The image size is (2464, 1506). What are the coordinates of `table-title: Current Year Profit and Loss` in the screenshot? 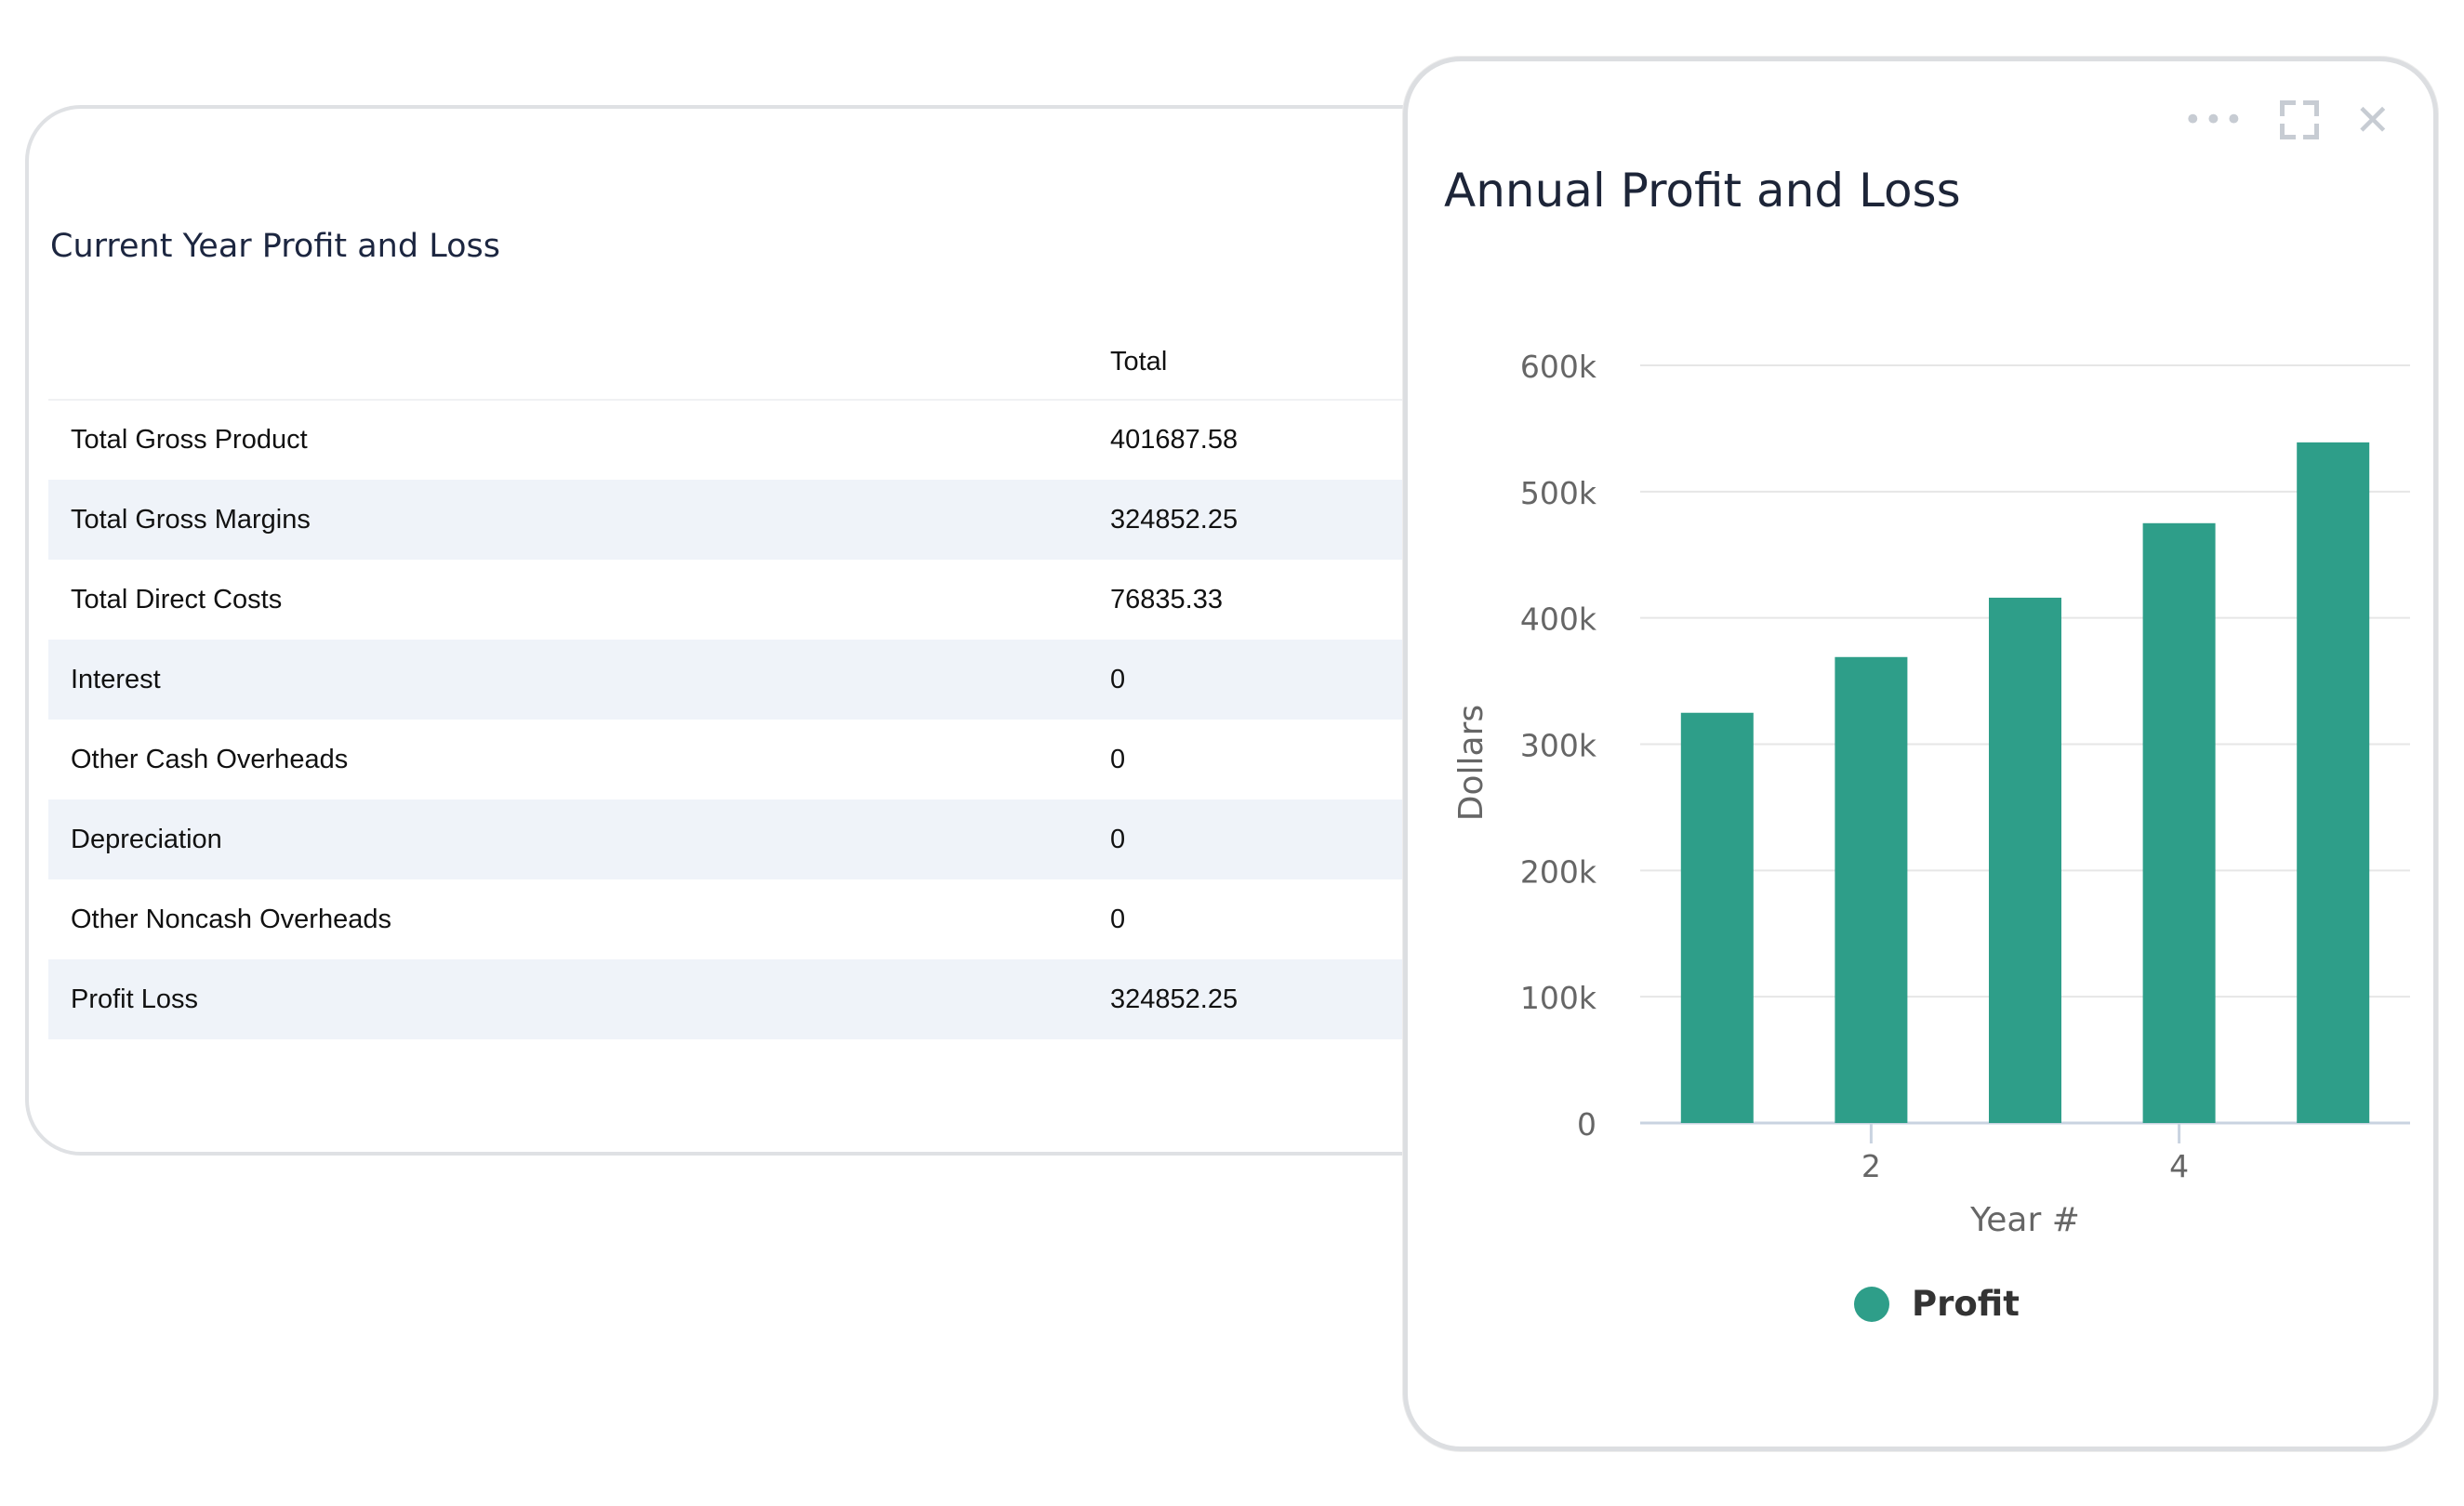 It's located at (275, 246).